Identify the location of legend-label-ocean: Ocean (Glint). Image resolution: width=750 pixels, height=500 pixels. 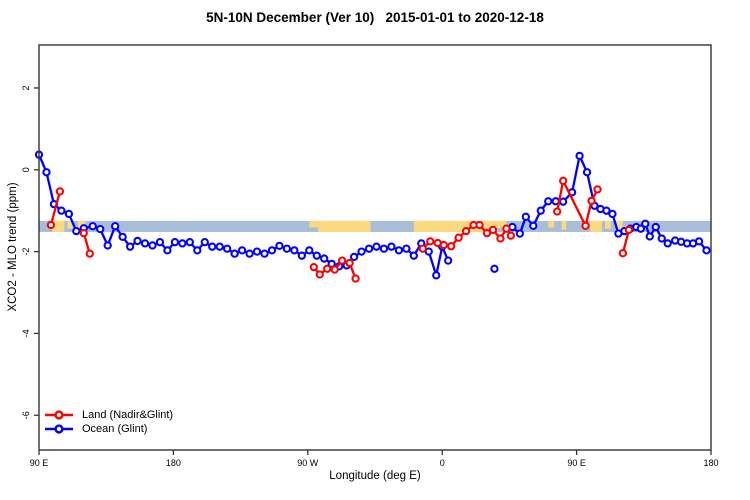
(115, 429).